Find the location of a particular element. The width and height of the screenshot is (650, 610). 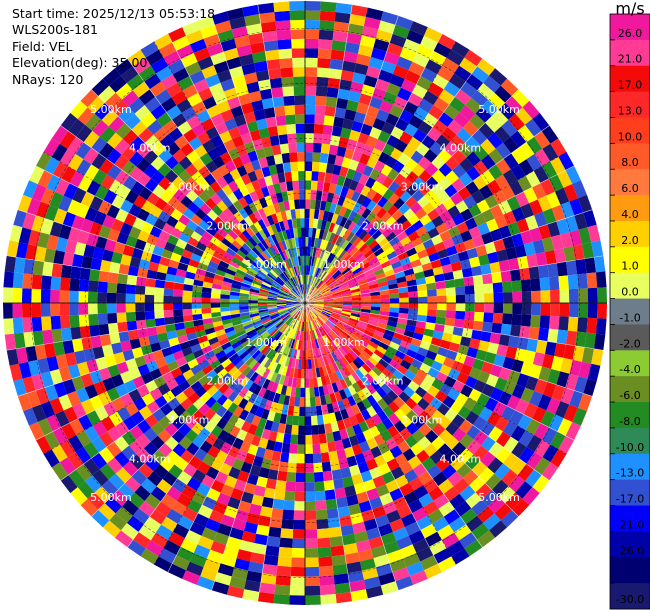

ray-separator is located at coordinates (454, 326).